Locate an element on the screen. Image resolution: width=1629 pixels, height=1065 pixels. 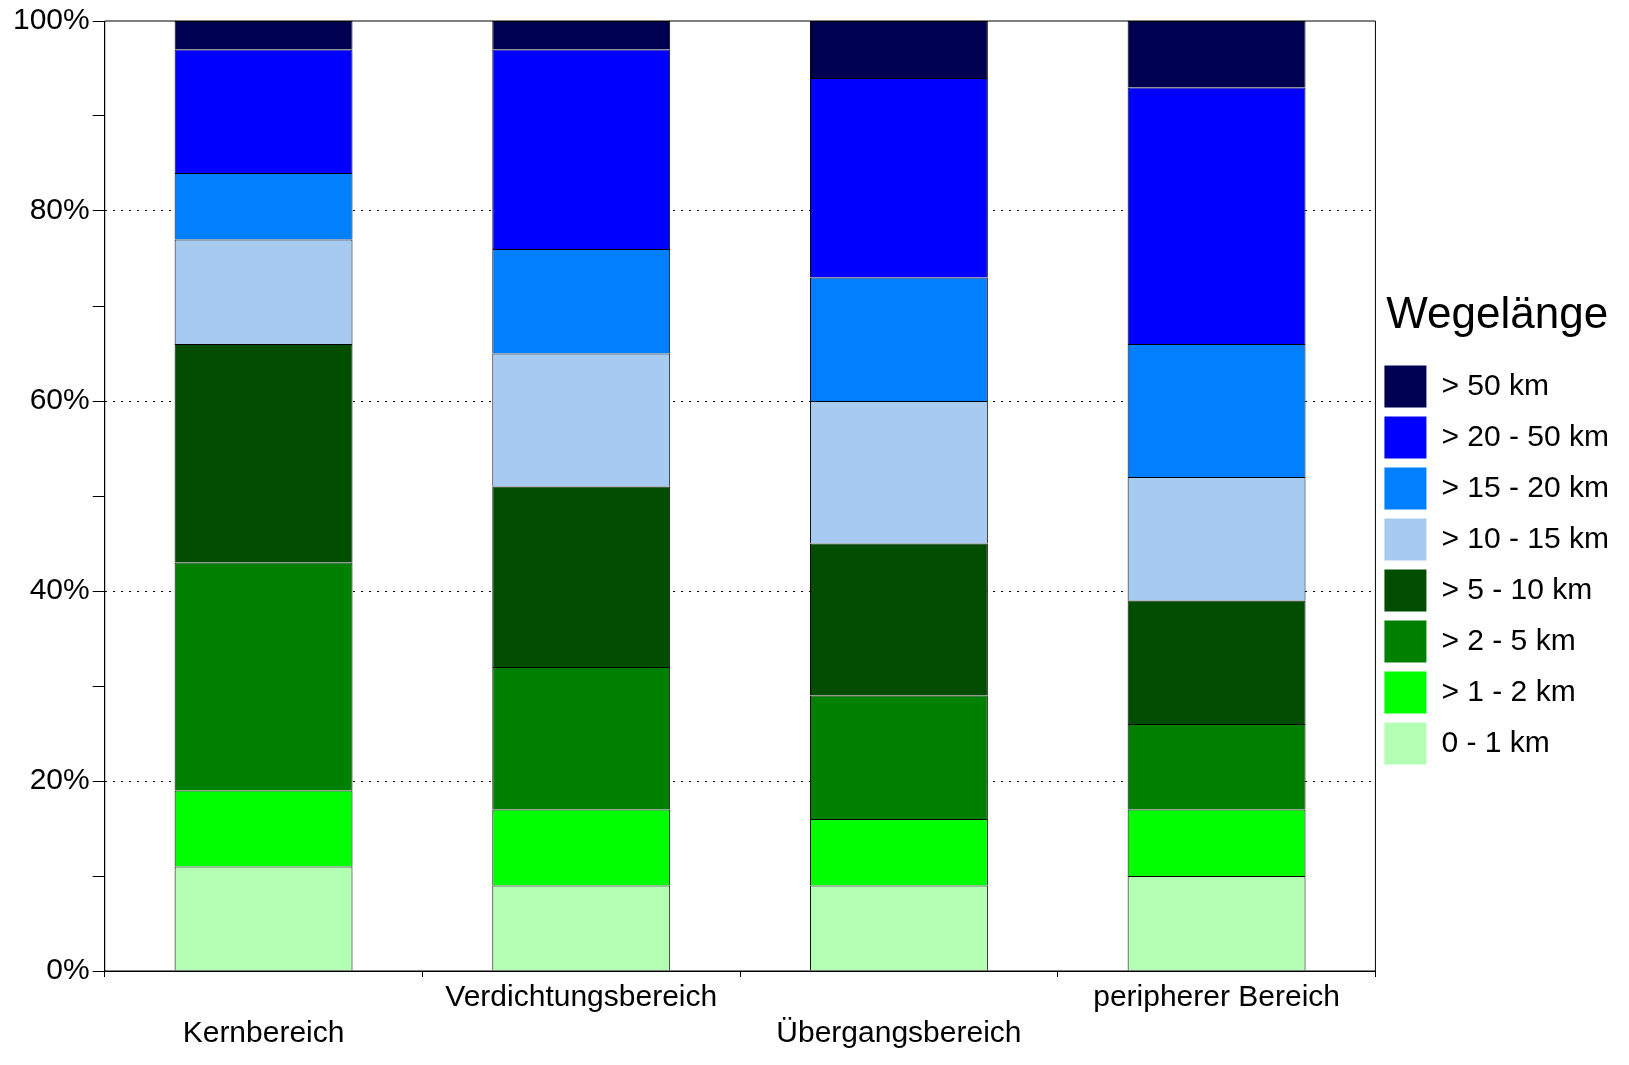
legend-label: > 1 - 2 km is located at coordinates (1508, 690).